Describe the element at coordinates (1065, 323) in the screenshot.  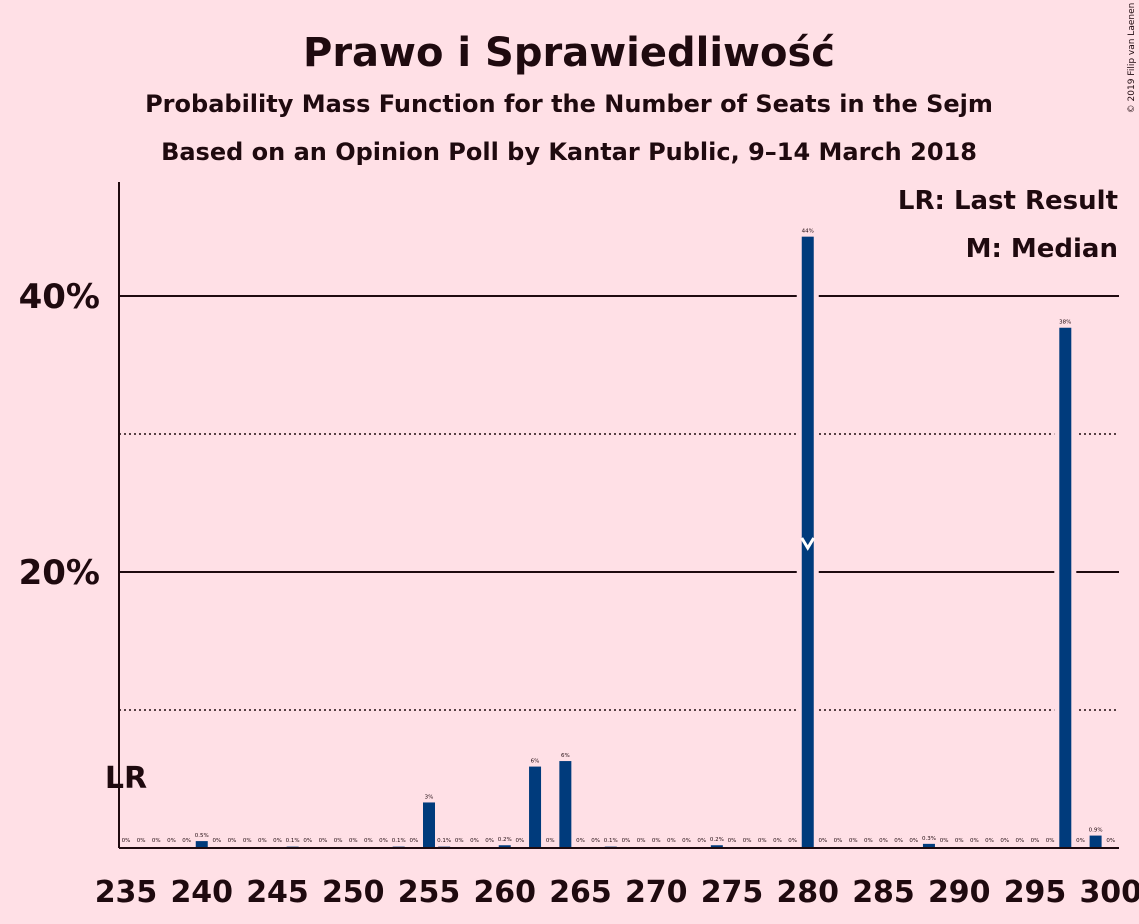
I see `data-label: 38%` at that location.